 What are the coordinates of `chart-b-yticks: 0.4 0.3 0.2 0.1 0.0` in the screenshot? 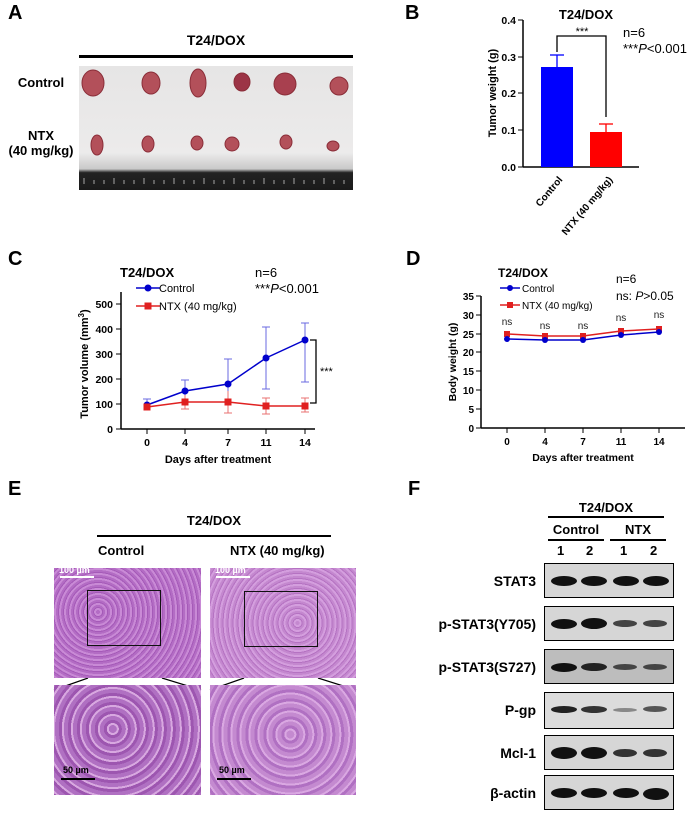 It's located at (512, 94).